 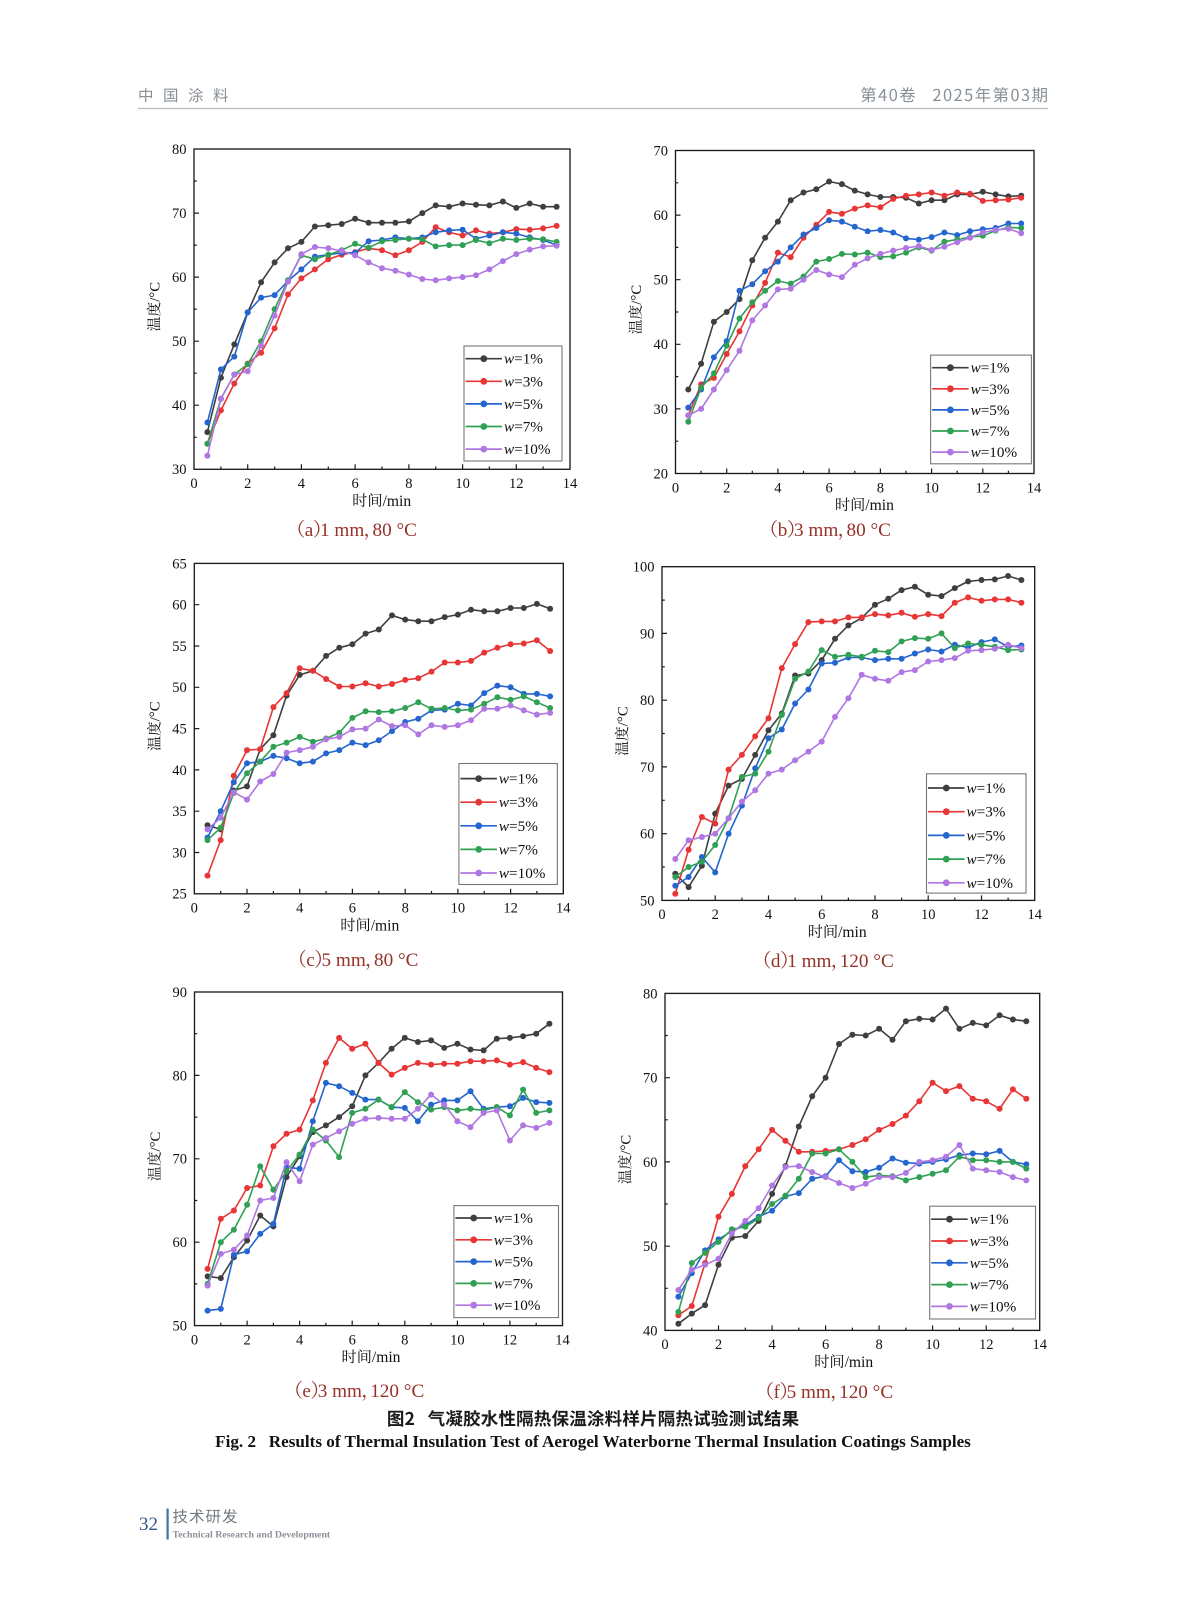 What do you see at coordinates (661, 474) in the screenshot?
I see `svg-text: 20` at bounding box center [661, 474].